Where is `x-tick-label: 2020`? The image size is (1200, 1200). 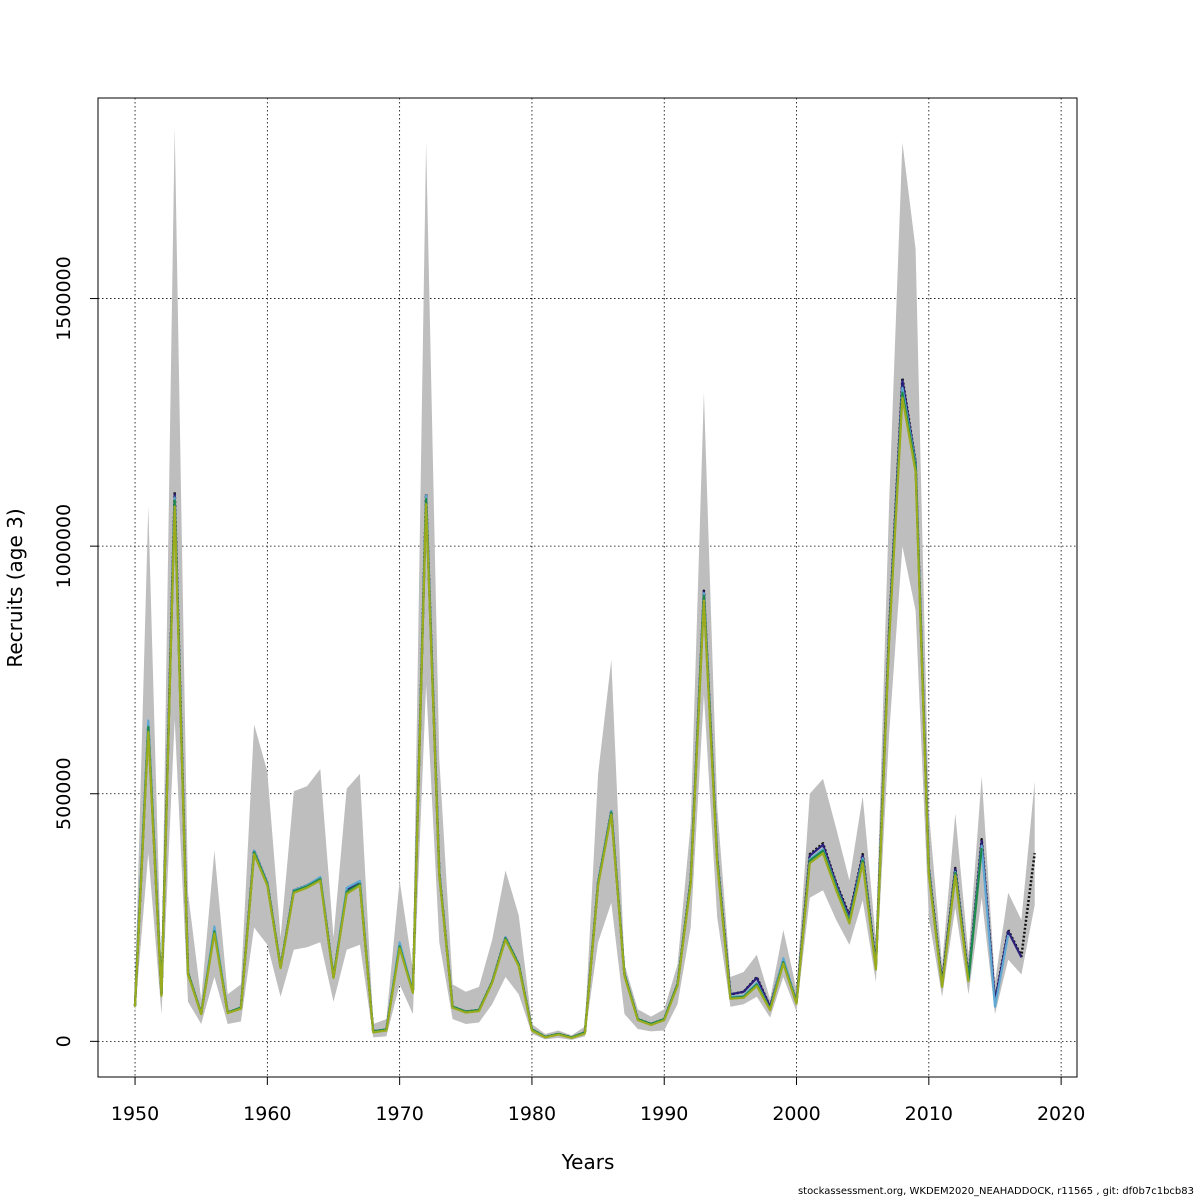 x-tick-label: 2020 is located at coordinates (1061, 1114).